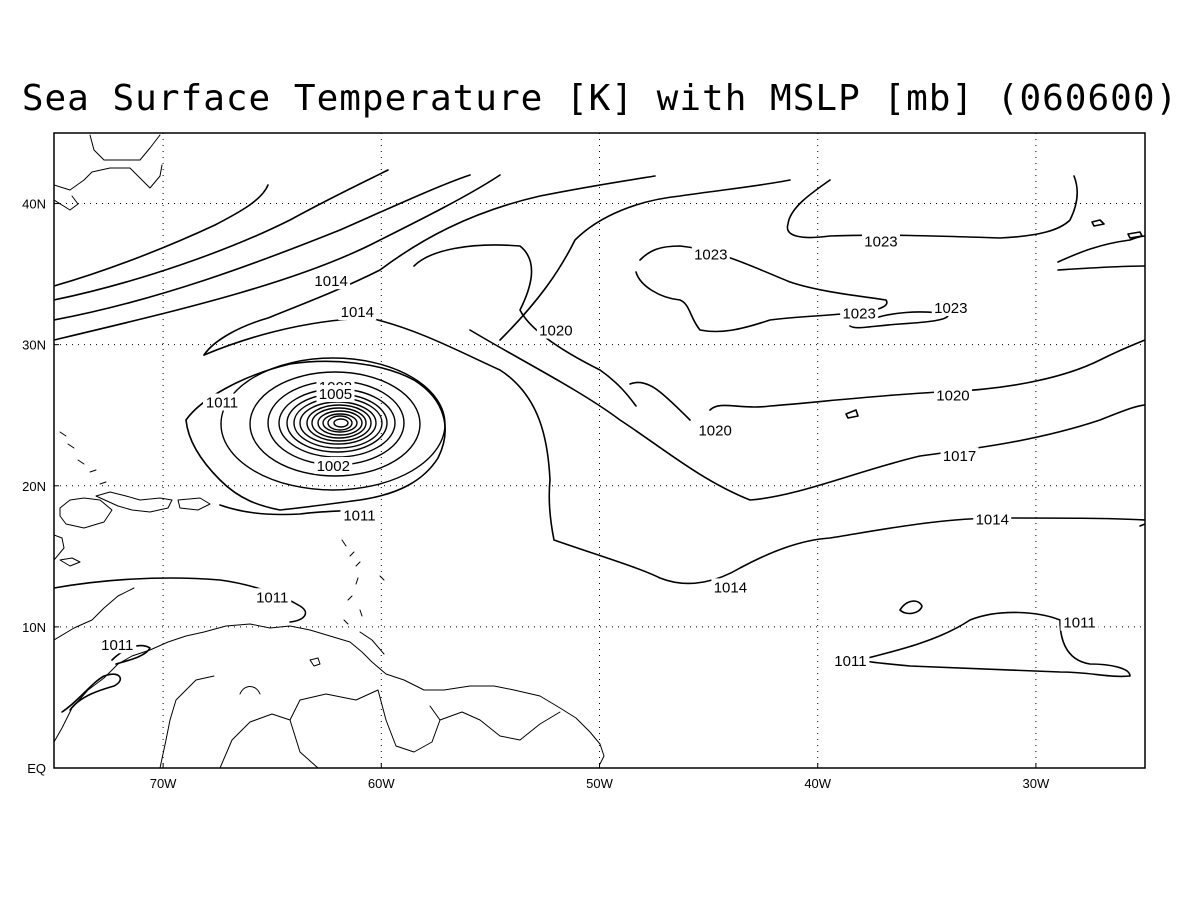 The height and width of the screenshot is (900, 1200). Describe the element at coordinates (194, 504) in the screenshot. I see `puerto-rico` at that location.